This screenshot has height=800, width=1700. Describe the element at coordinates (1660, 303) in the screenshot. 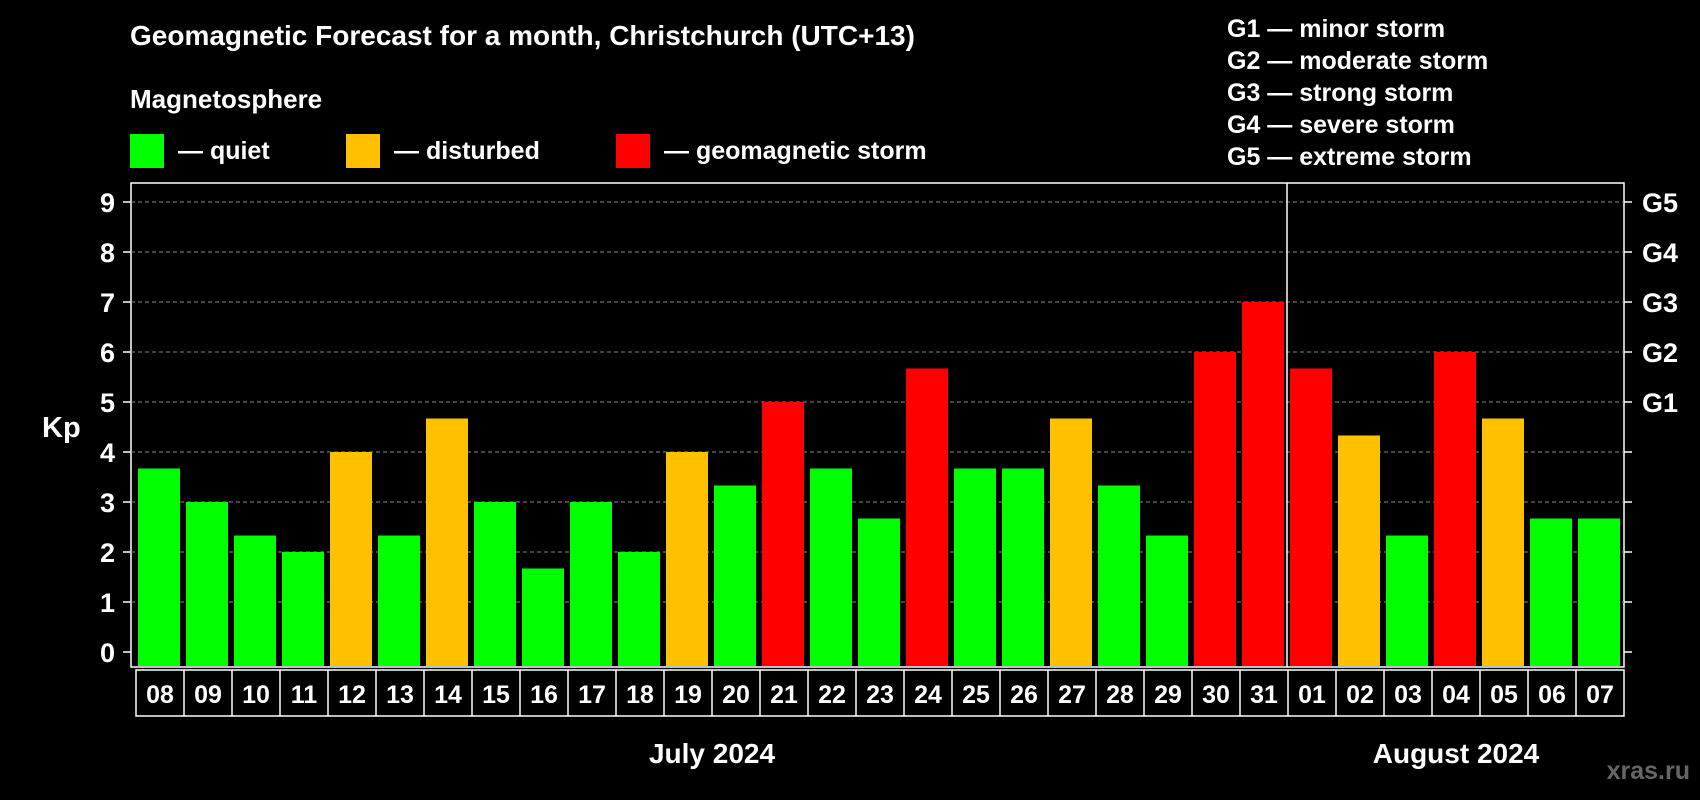

I see `right-axis-label: G3` at that location.